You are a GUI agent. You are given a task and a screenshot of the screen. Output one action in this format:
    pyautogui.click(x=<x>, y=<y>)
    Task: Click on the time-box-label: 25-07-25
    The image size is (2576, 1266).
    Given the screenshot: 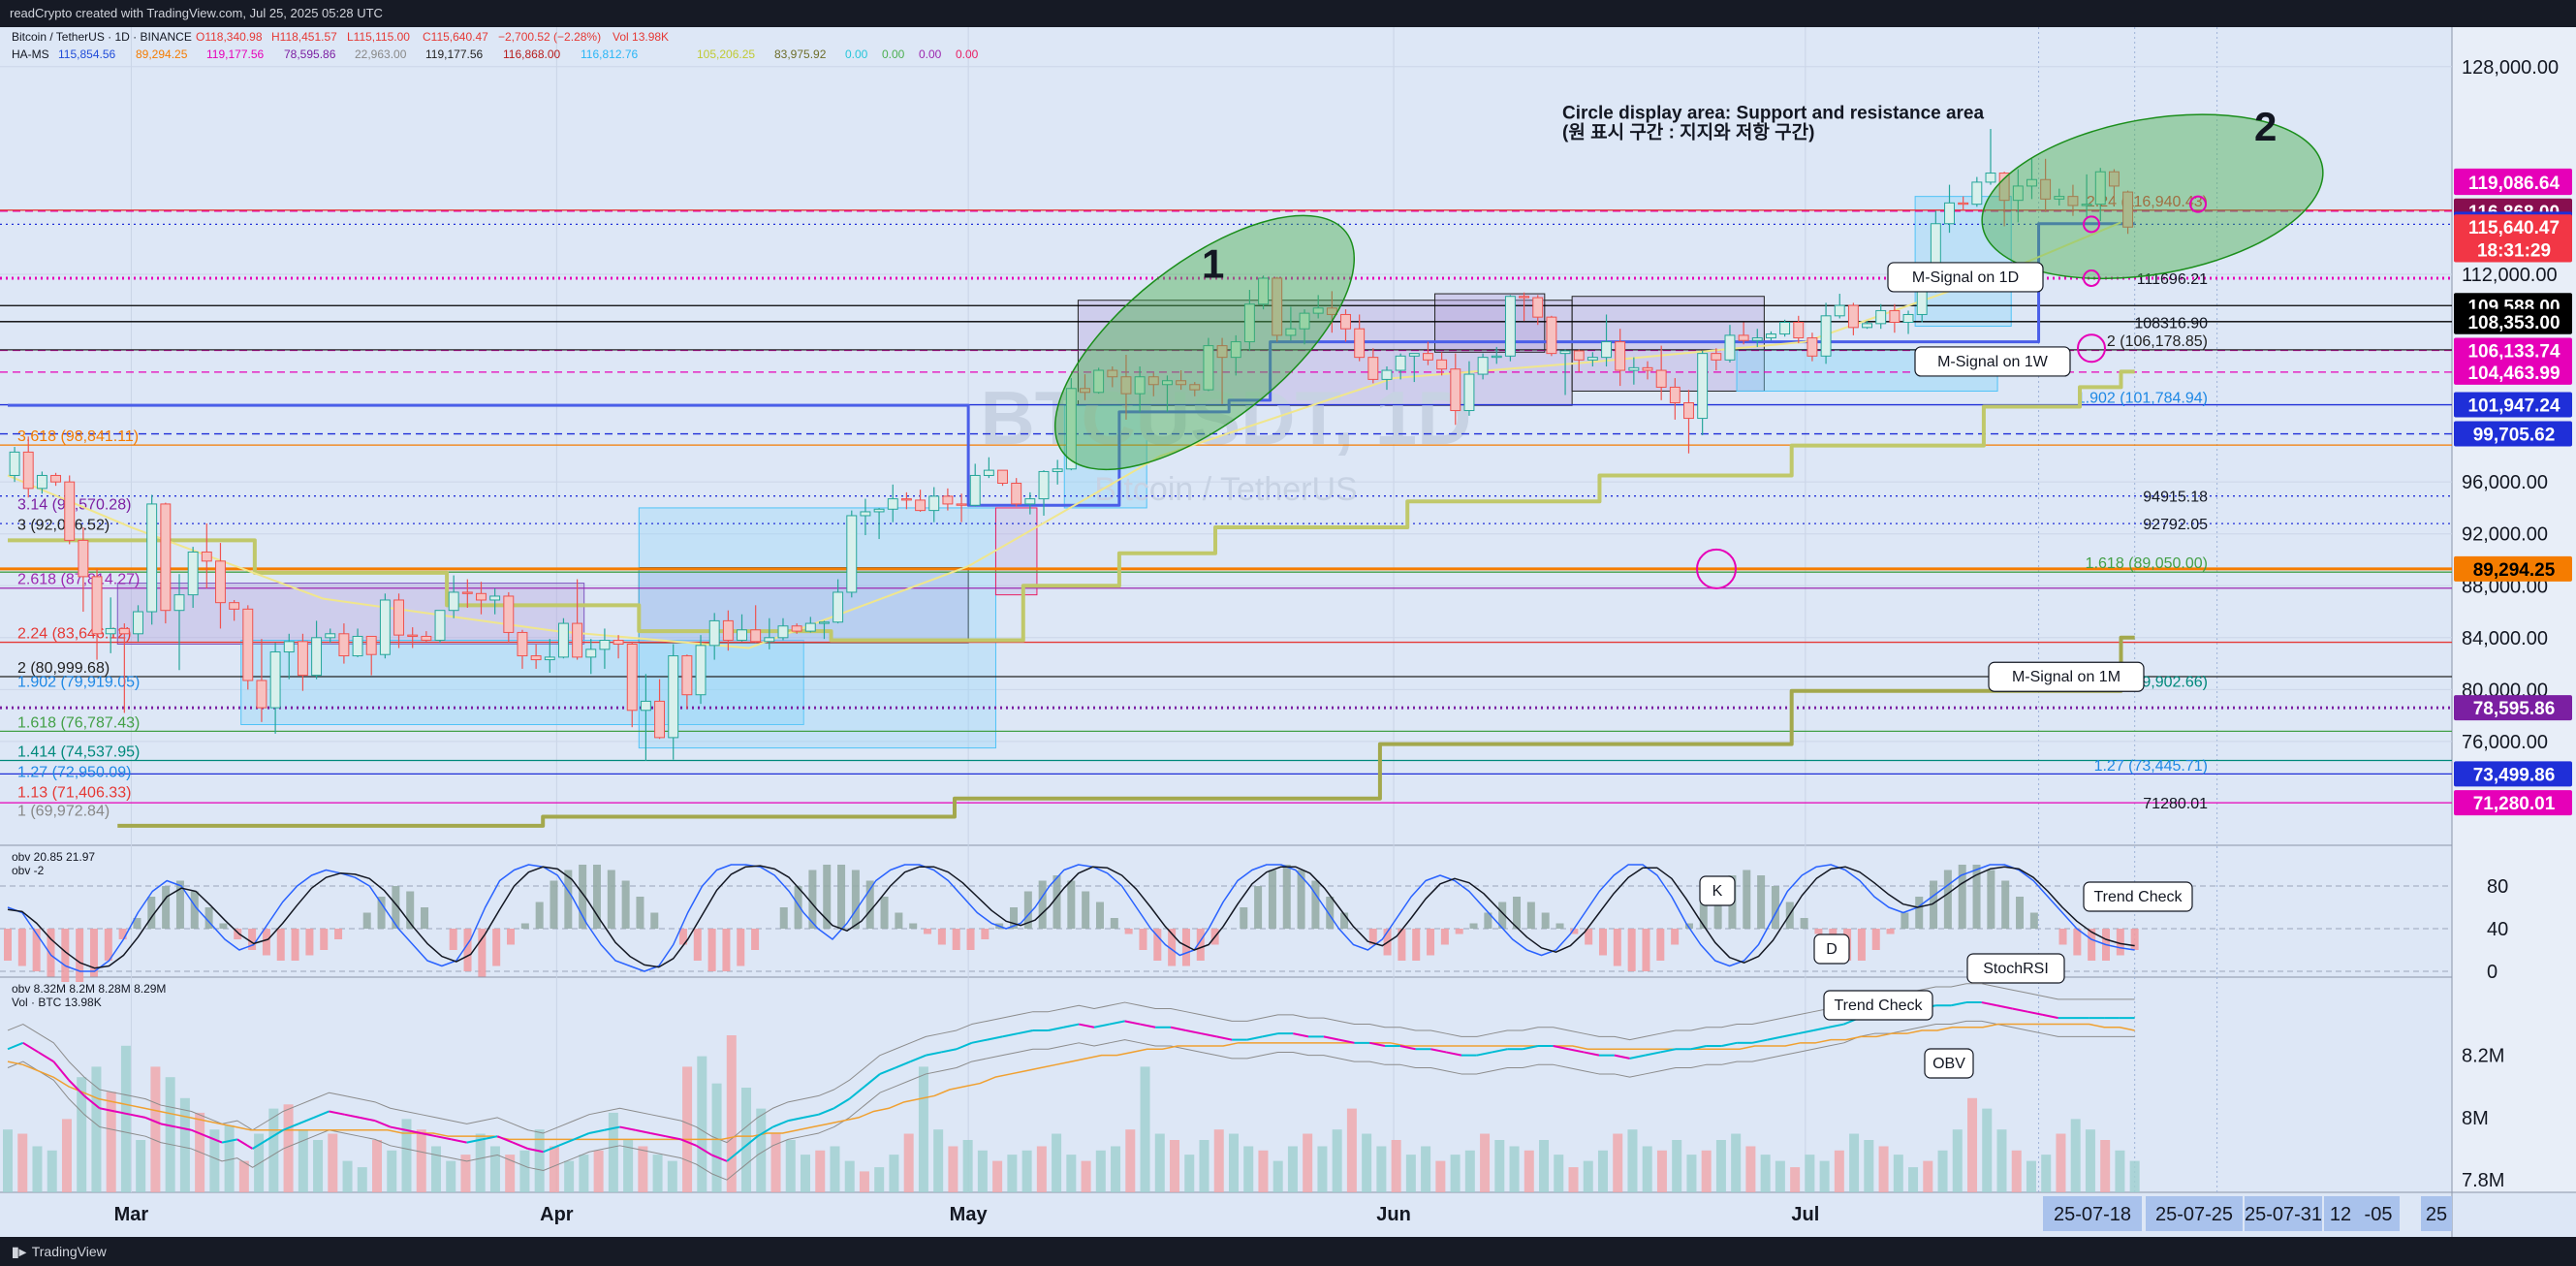 What is the action you would take?
    pyautogui.click(x=2194, y=1214)
    